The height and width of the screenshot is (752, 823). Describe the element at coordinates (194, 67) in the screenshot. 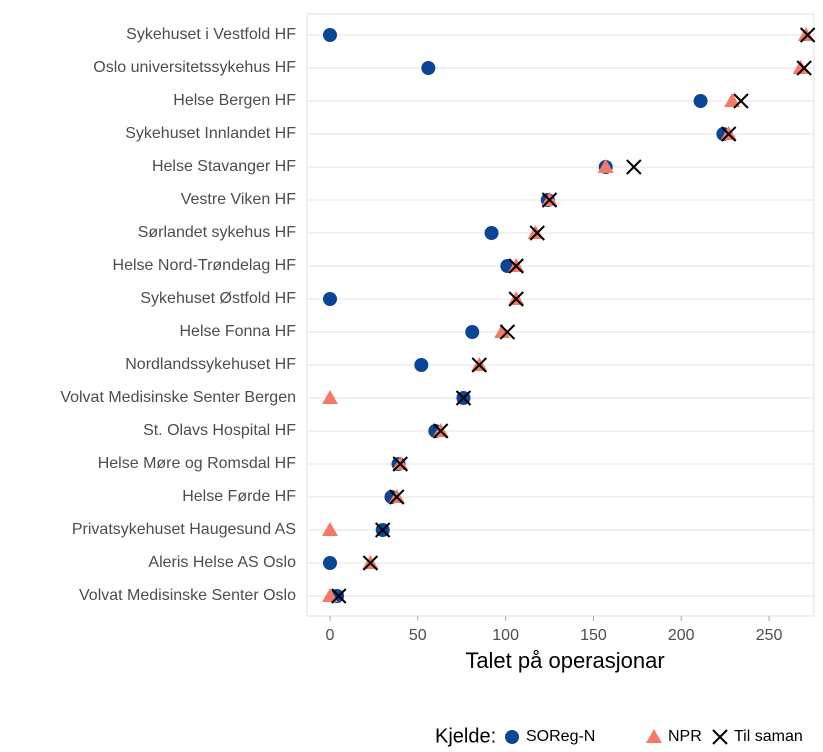

I see `y-tick-label: Oslo universitetssykehus HF` at that location.